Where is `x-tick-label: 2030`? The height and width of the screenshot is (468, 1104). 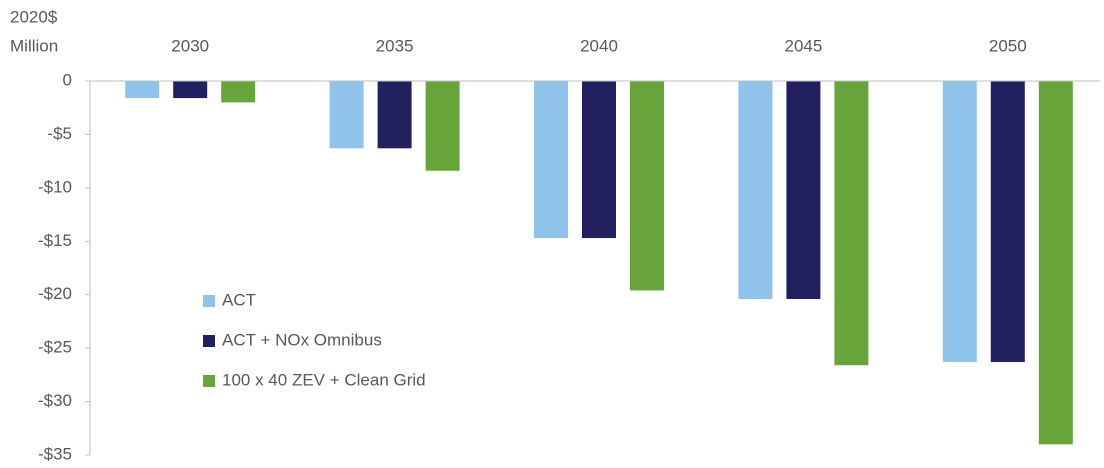
x-tick-label: 2030 is located at coordinates (190, 45).